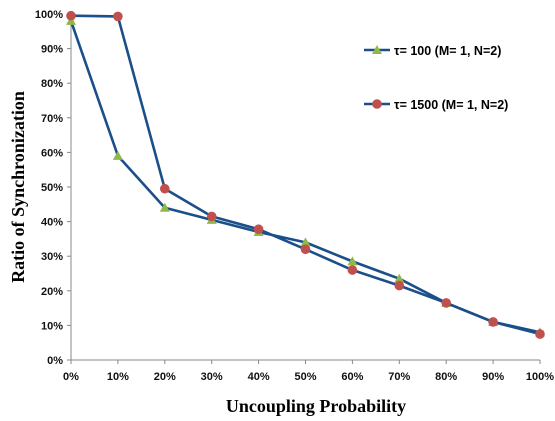 Image resolution: width=555 pixels, height=421 pixels. Describe the element at coordinates (71, 377) in the screenshot. I see `x-tick-label: 0%` at that location.